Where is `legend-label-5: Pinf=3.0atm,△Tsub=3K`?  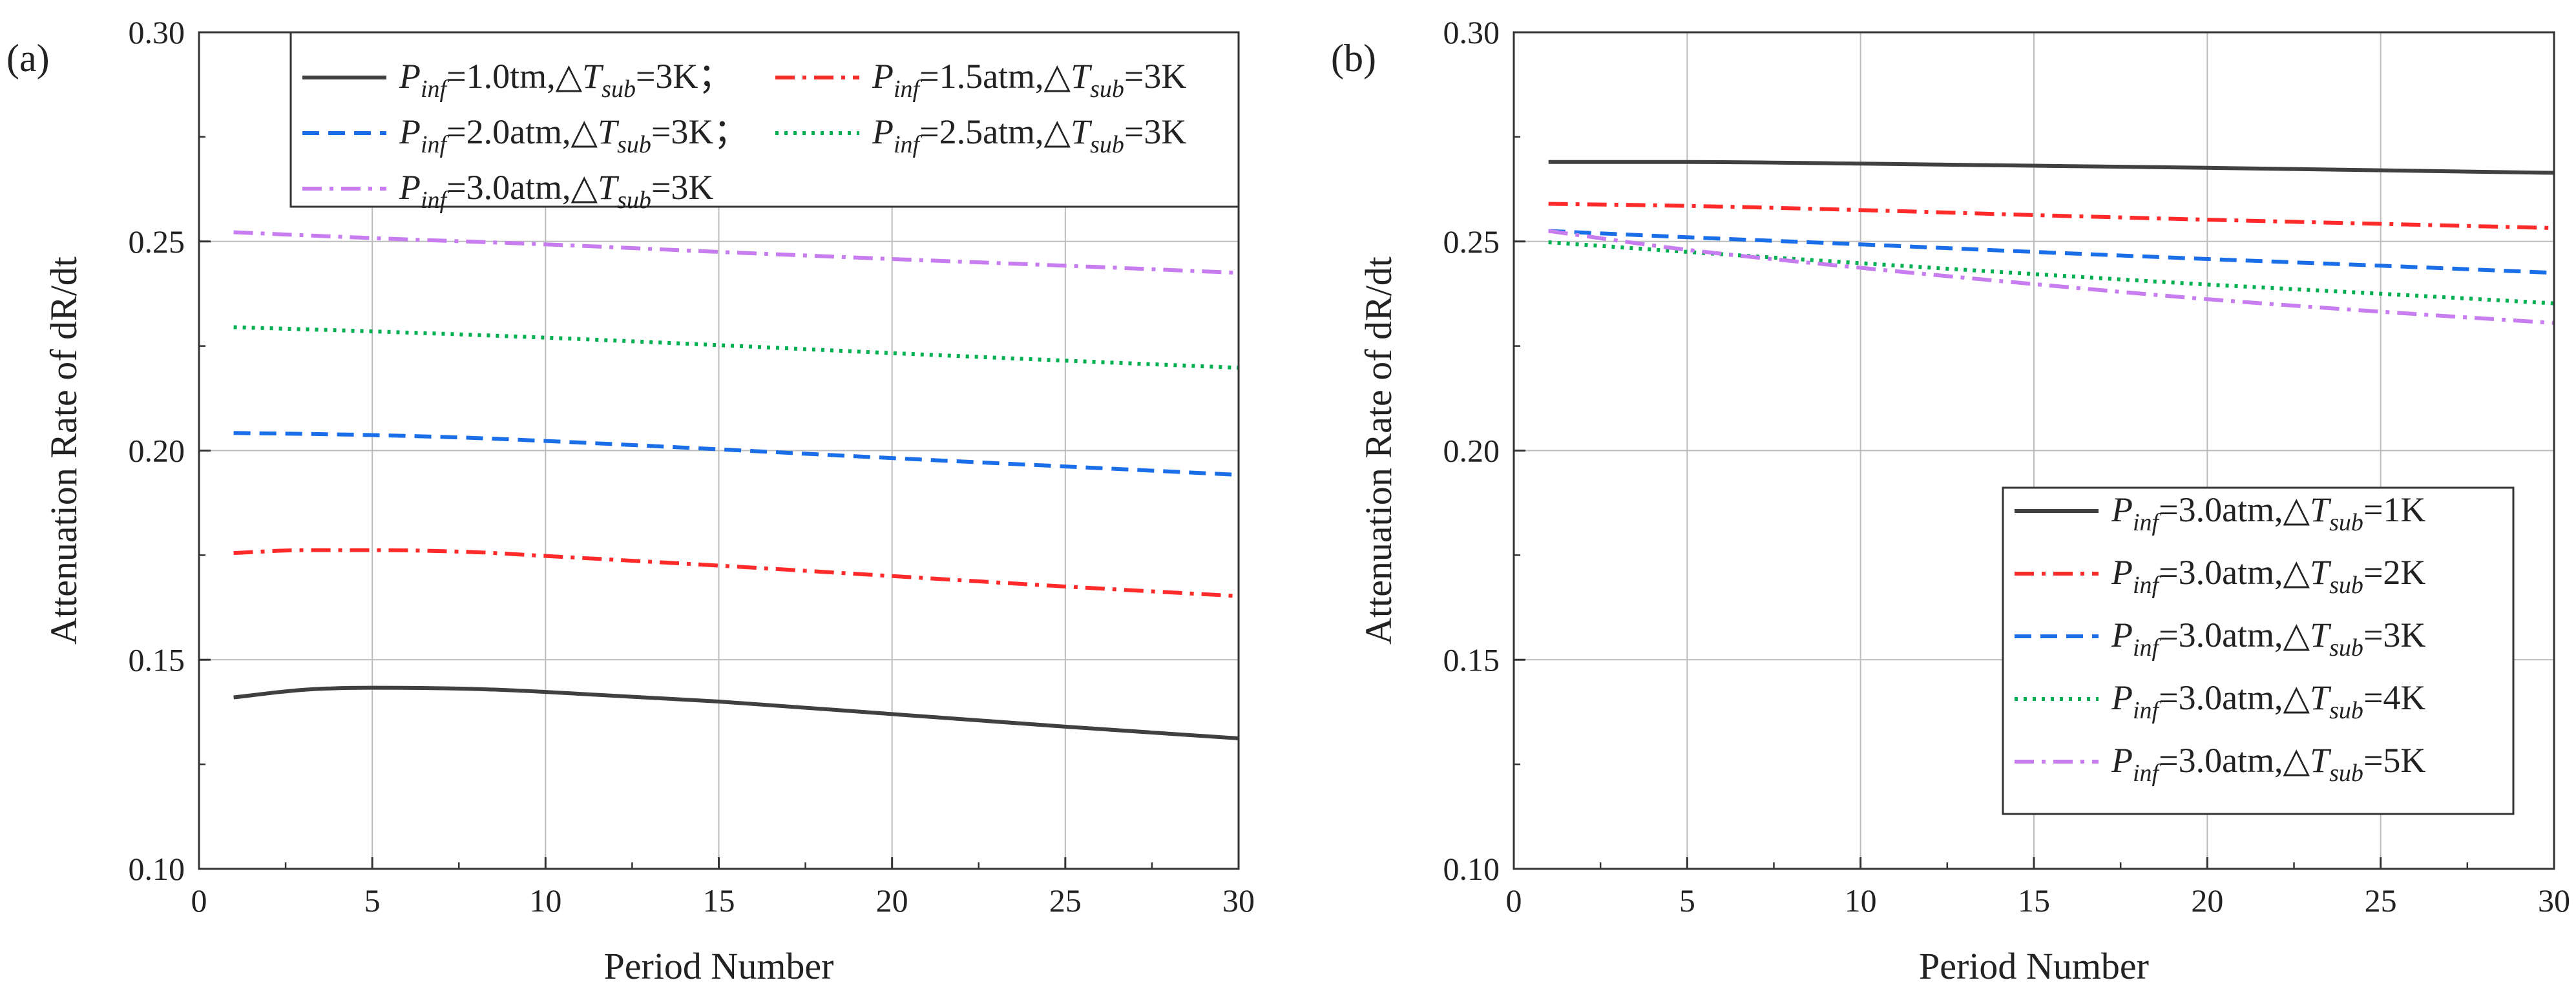 legend-label-5: Pinf=3.0atm,△Tsub=3K is located at coordinates (556, 191).